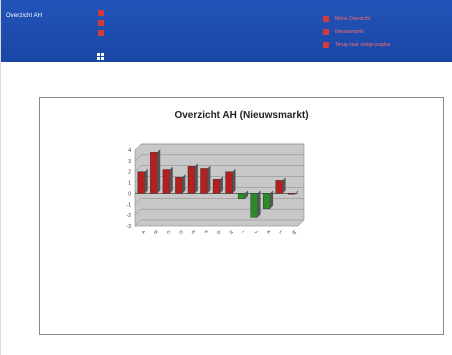  Describe the element at coordinates (363, 45) in the screenshot. I see `header-link-label: Terug naar vorige pagina` at that location.